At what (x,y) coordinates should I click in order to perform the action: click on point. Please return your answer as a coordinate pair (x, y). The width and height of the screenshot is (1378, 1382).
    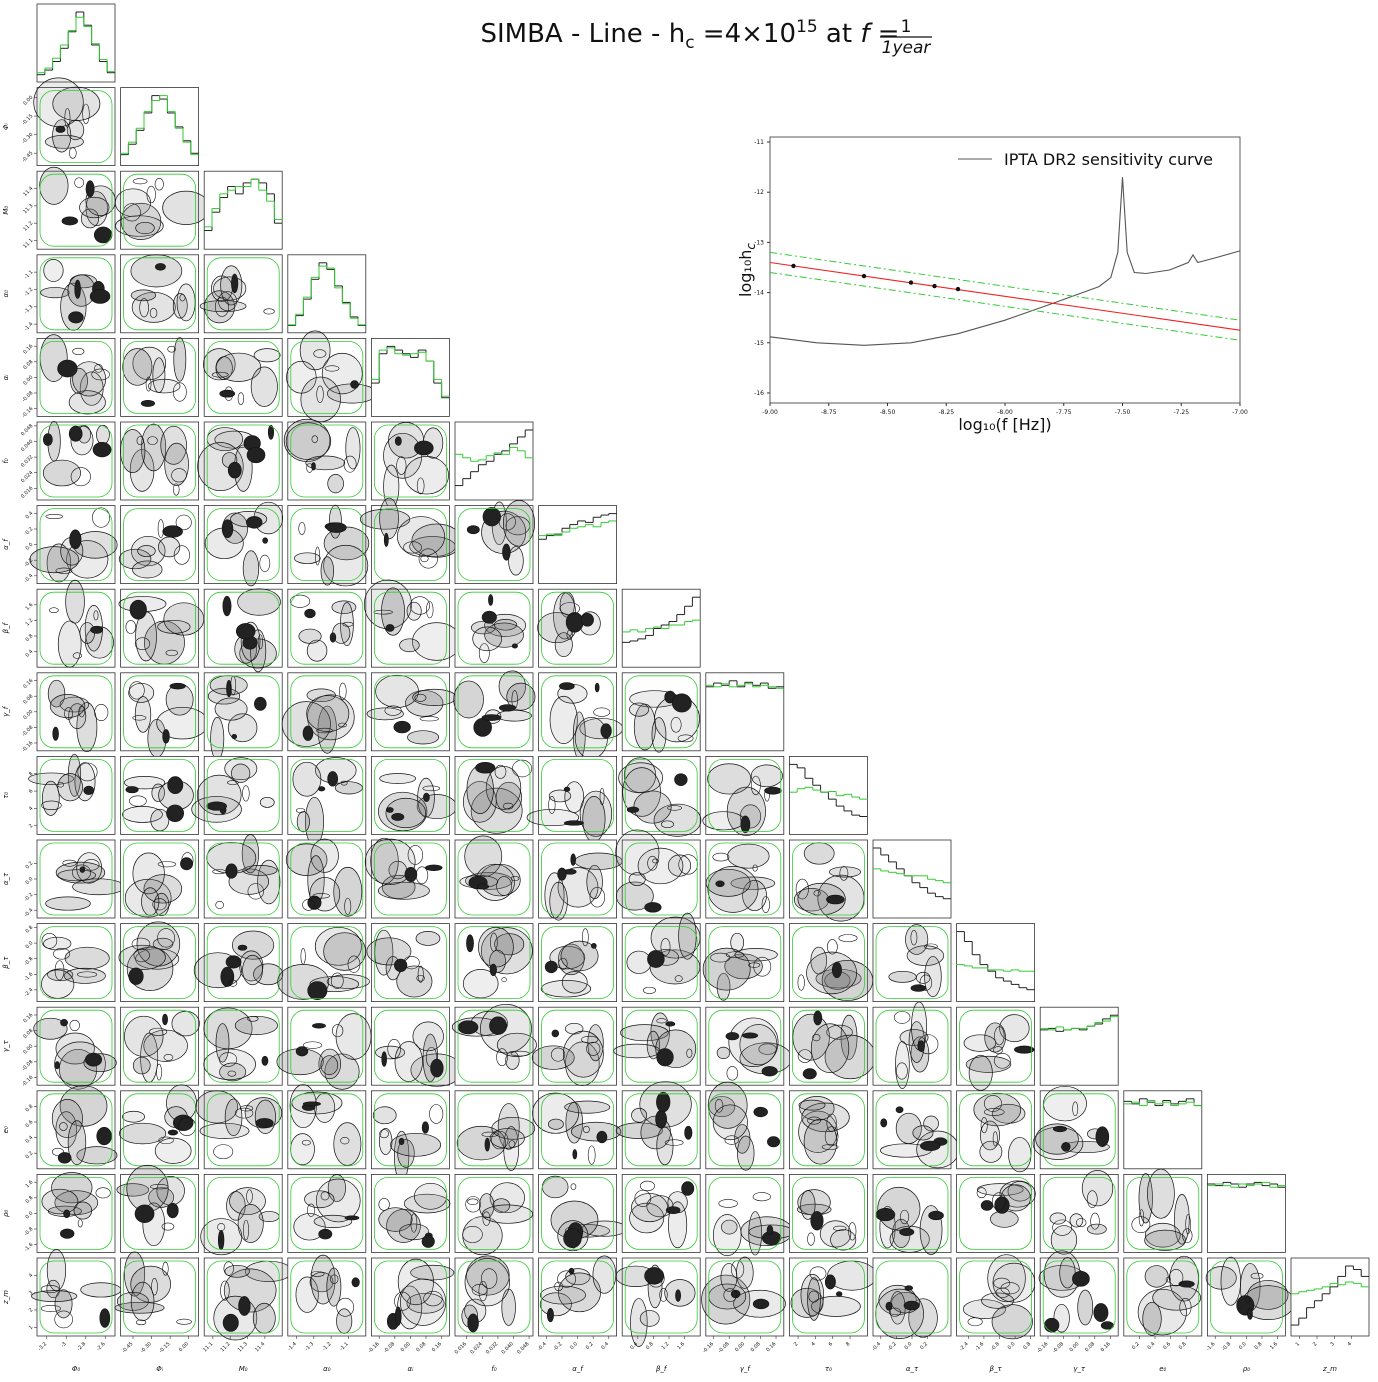
    Looking at the image, I should click on (911, 282).